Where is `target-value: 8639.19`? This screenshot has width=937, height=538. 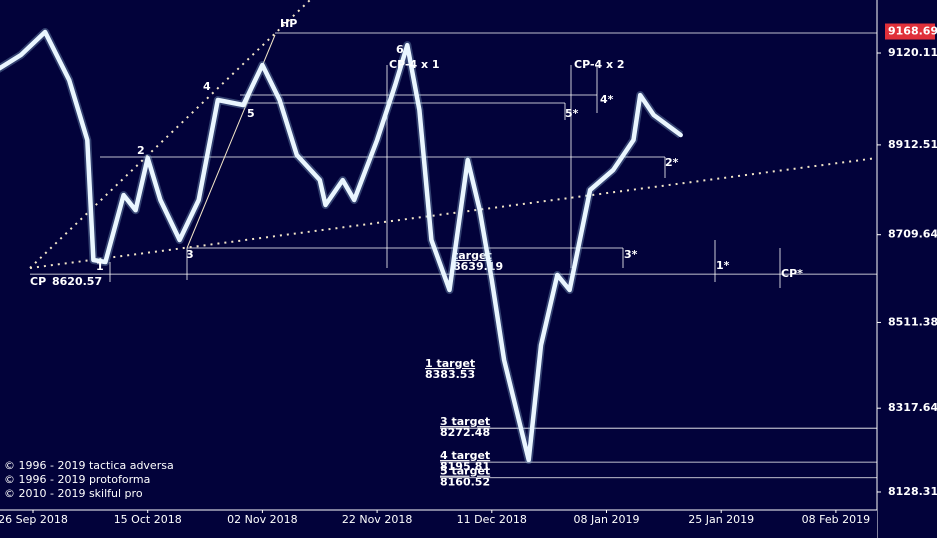
target-value: 8639.19 is located at coordinates (478, 266).